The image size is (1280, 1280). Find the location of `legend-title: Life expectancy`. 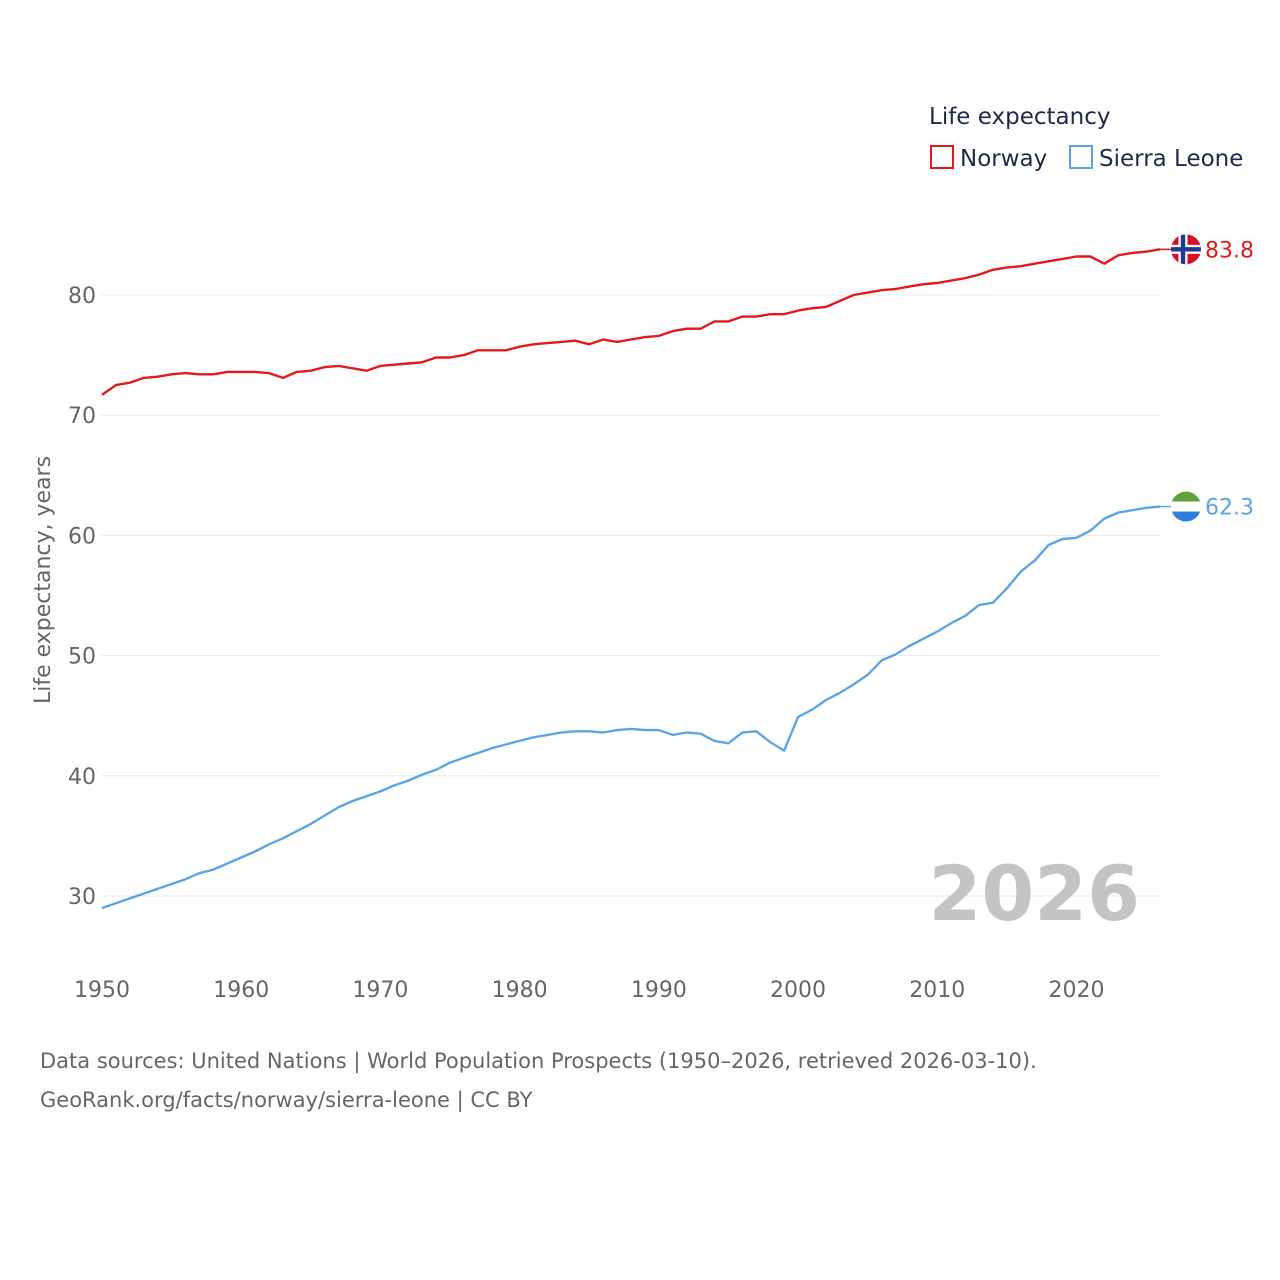

legend-title: Life expectancy is located at coordinates (1019, 117).